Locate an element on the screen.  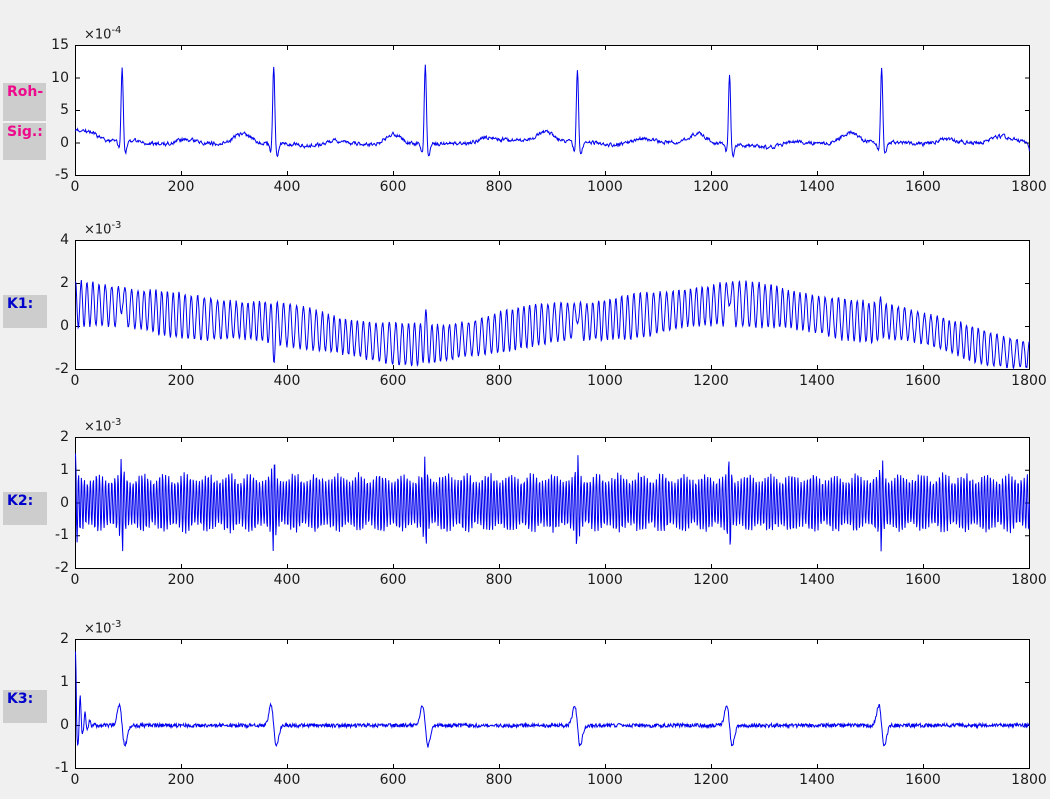
row-label-box-roh: Roh- is located at coordinates (24, 102).